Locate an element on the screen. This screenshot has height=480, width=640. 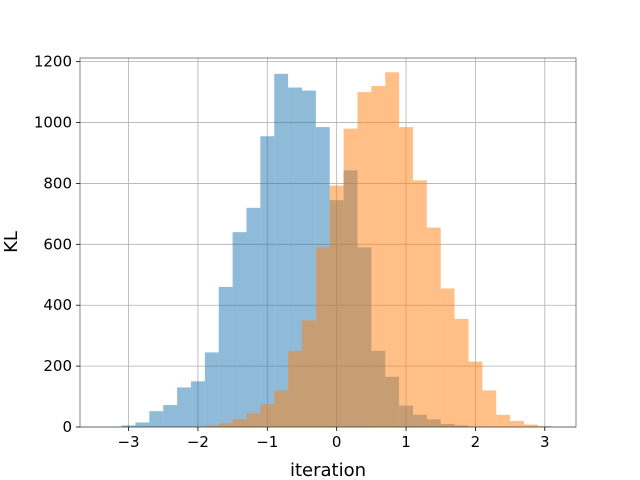
y-tick-label: 0 is located at coordinates (67, 427).